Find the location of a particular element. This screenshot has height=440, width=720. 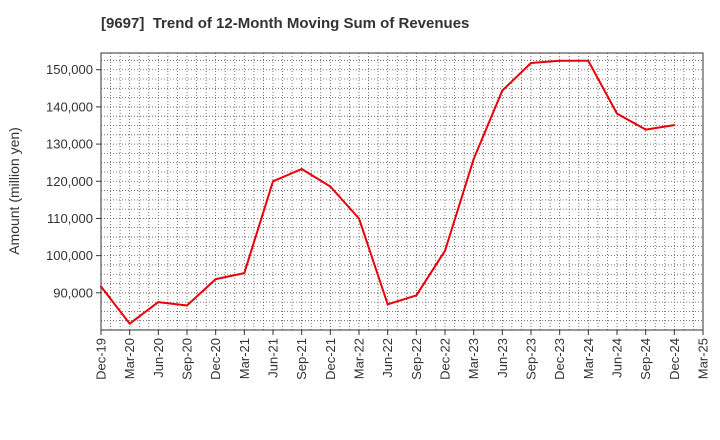

x-tick-label: Mar-25 is located at coordinates (703, 358).